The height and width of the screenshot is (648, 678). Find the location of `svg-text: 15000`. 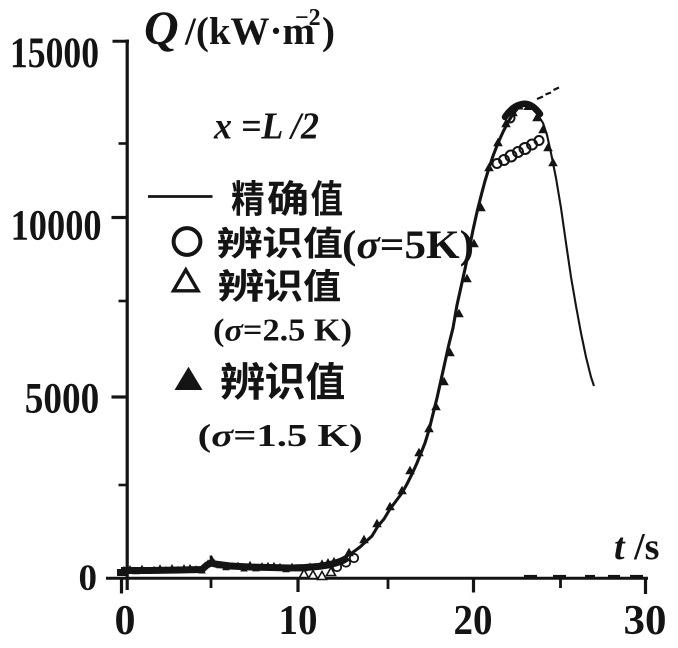

svg-text: 15000 is located at coordinates (54, 53).